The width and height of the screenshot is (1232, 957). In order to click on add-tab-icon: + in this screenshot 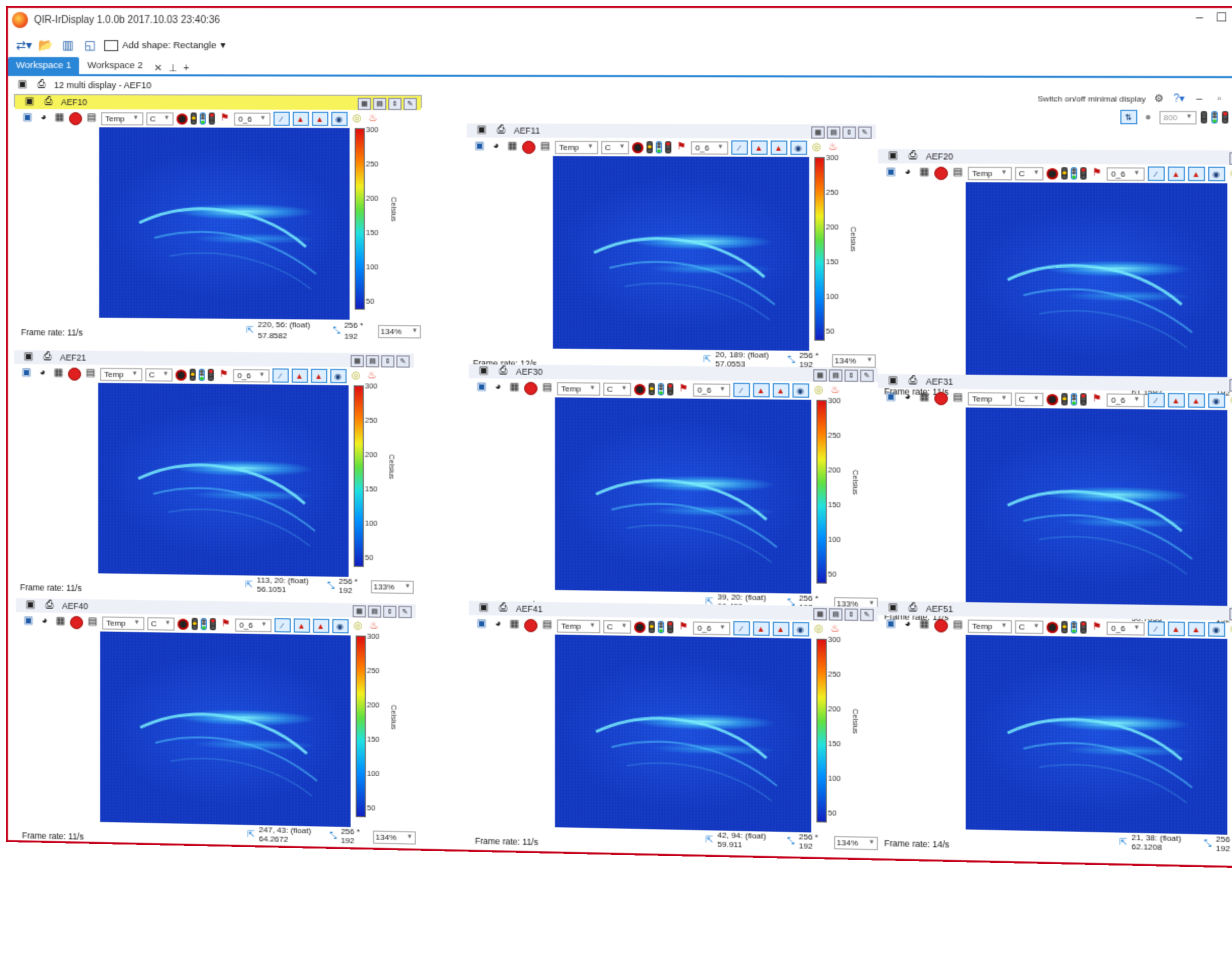, I will do `click(186, 68)`.